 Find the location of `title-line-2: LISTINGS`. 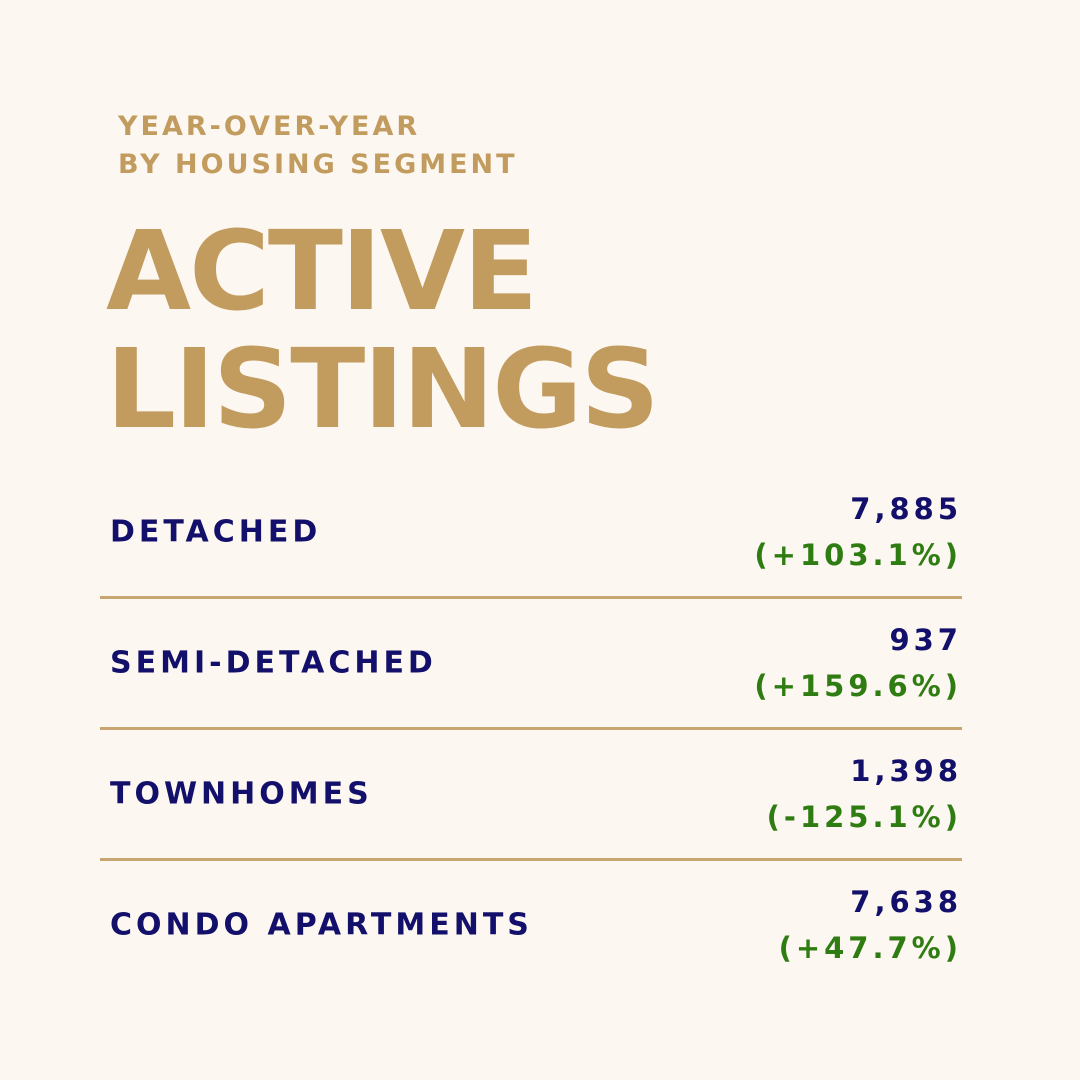

title-line-2: LISTINGS is located at coordinates (383, 389).